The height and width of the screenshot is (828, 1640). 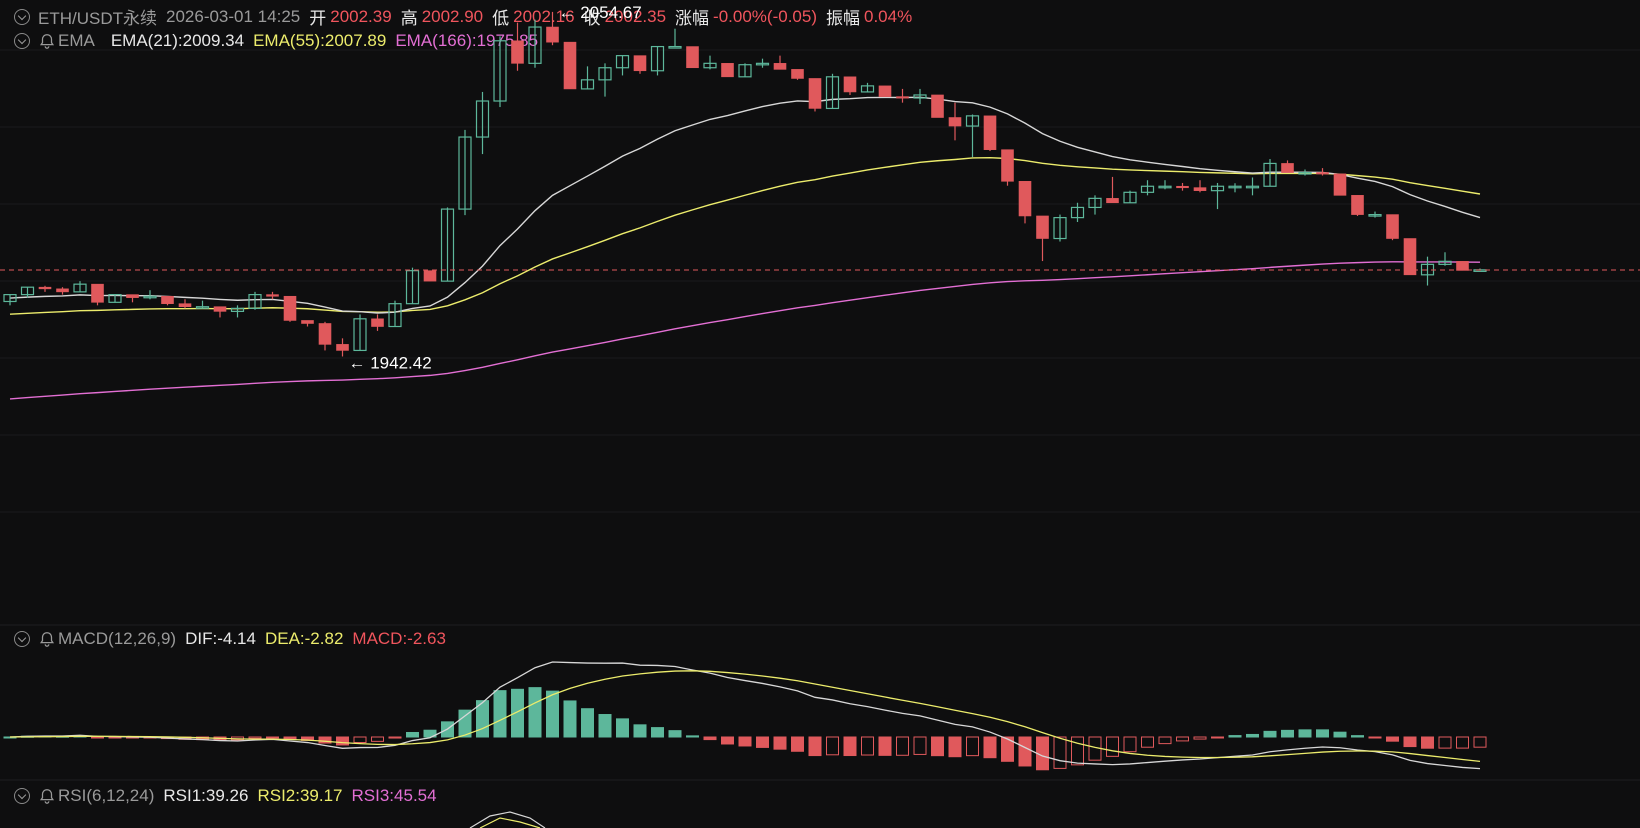 I want to click on amplitude-value: 0.04%, so click(x=888, y=16).